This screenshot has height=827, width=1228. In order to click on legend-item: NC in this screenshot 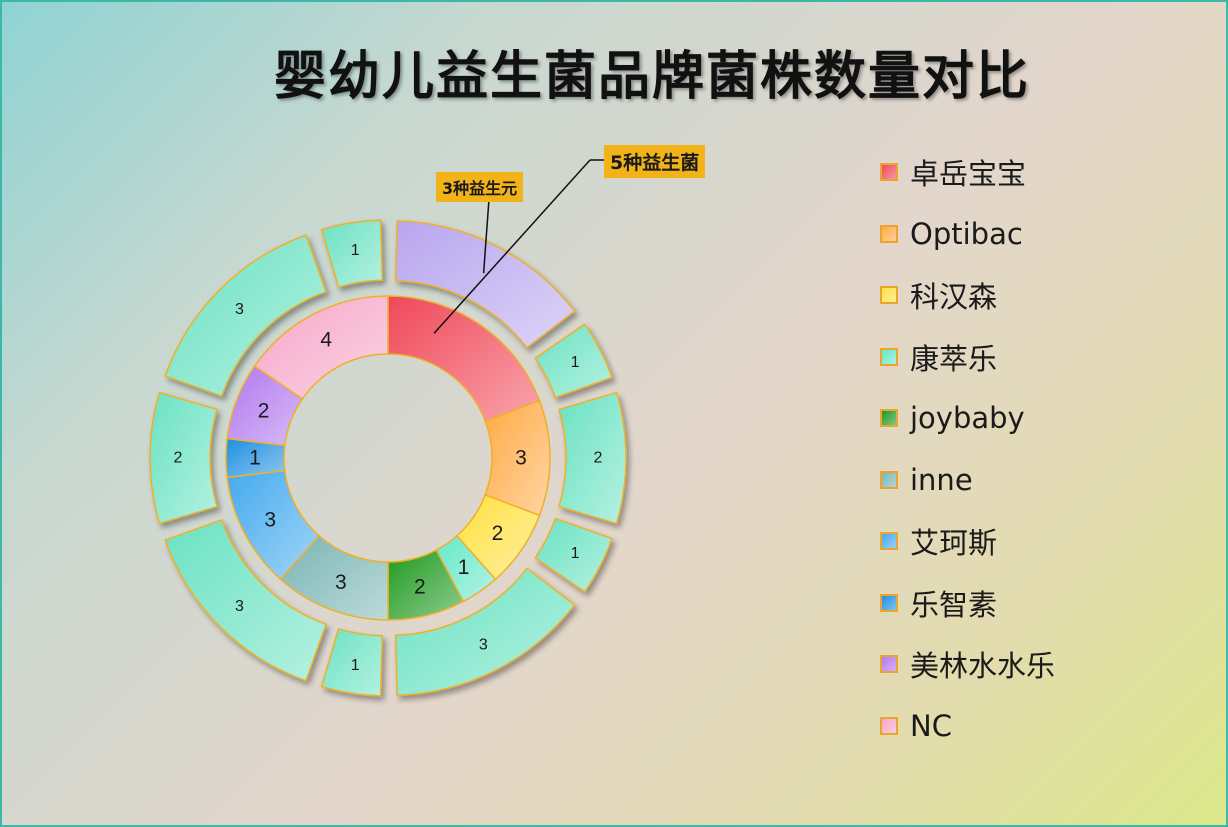, I will do `click(916, 726)`.